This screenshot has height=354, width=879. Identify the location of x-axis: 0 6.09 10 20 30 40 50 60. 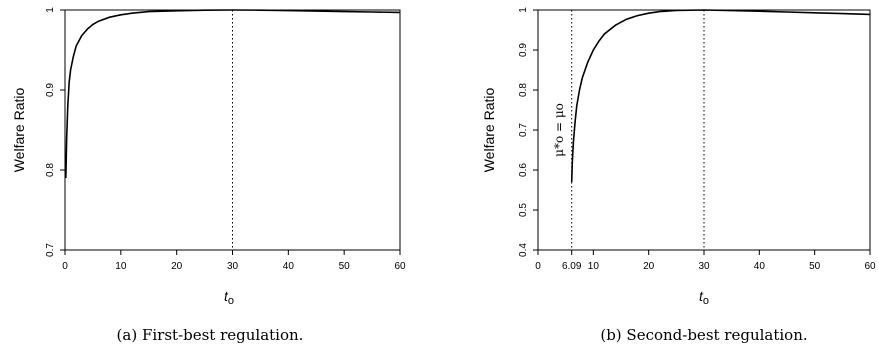
(705, 261).